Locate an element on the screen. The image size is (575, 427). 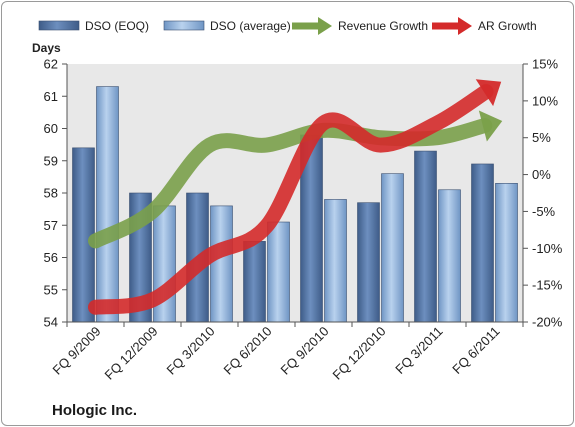
y2-tick-label: 10% is located at coordinates (545, 100).